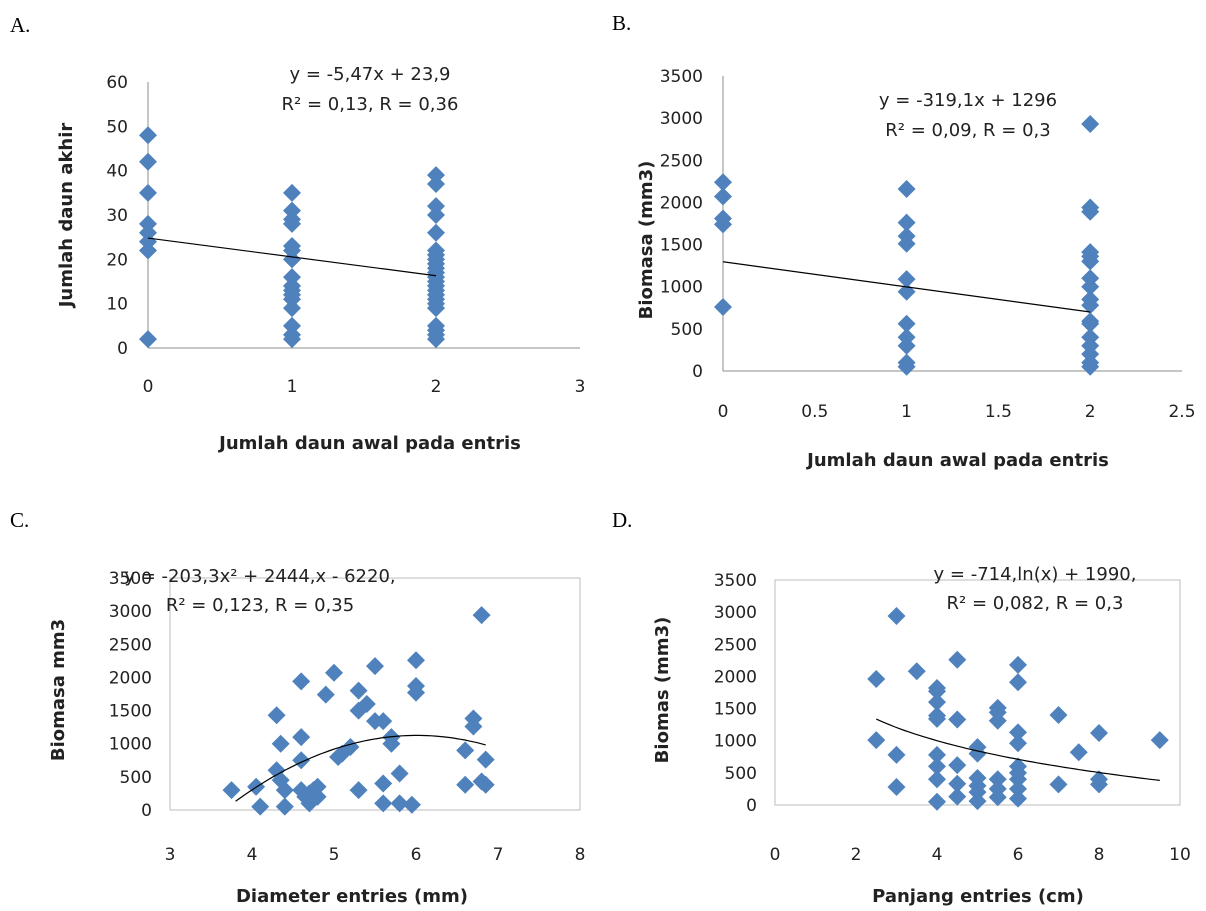 Image resolution: width=1206 pixels, height=911 pixels. Describe the element at coordinates (1035, 603) in the screenshot. I see `trendline-equation: R² = 0,082, R = 0,3` at that location.